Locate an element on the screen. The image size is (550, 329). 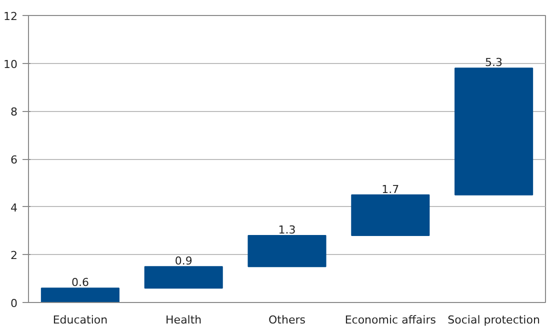
y-tick-label: 4 is located at coordinates (14, 207).